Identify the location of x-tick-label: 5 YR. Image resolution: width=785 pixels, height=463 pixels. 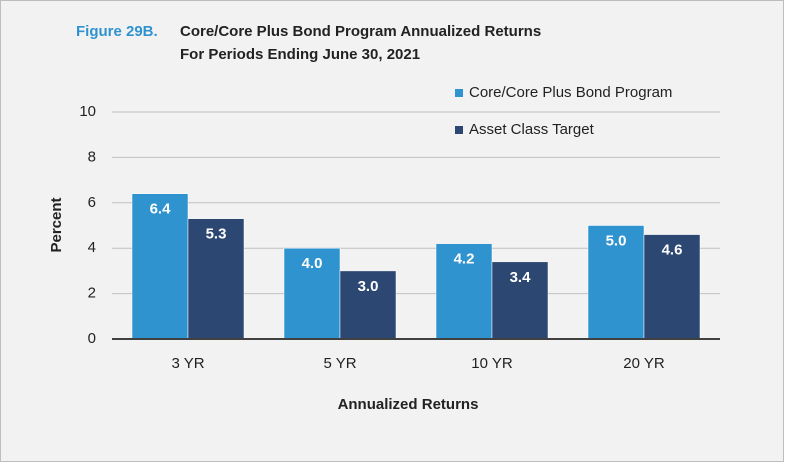
(339, 363).